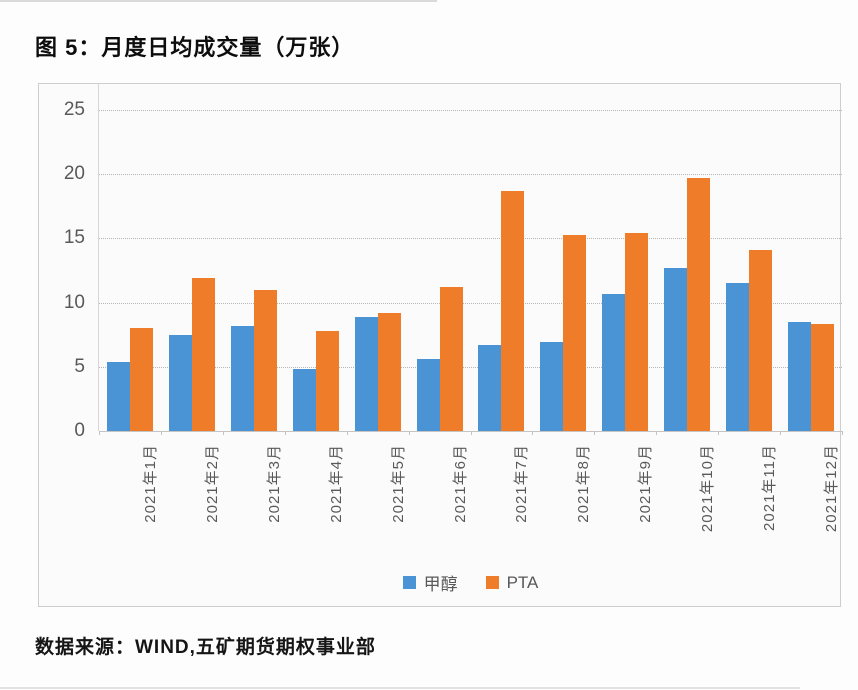 Image resolution: width=858 pixels, height=690 pixels. I want to click on x-label-col-1: 2021年1月, so click(130, 505).